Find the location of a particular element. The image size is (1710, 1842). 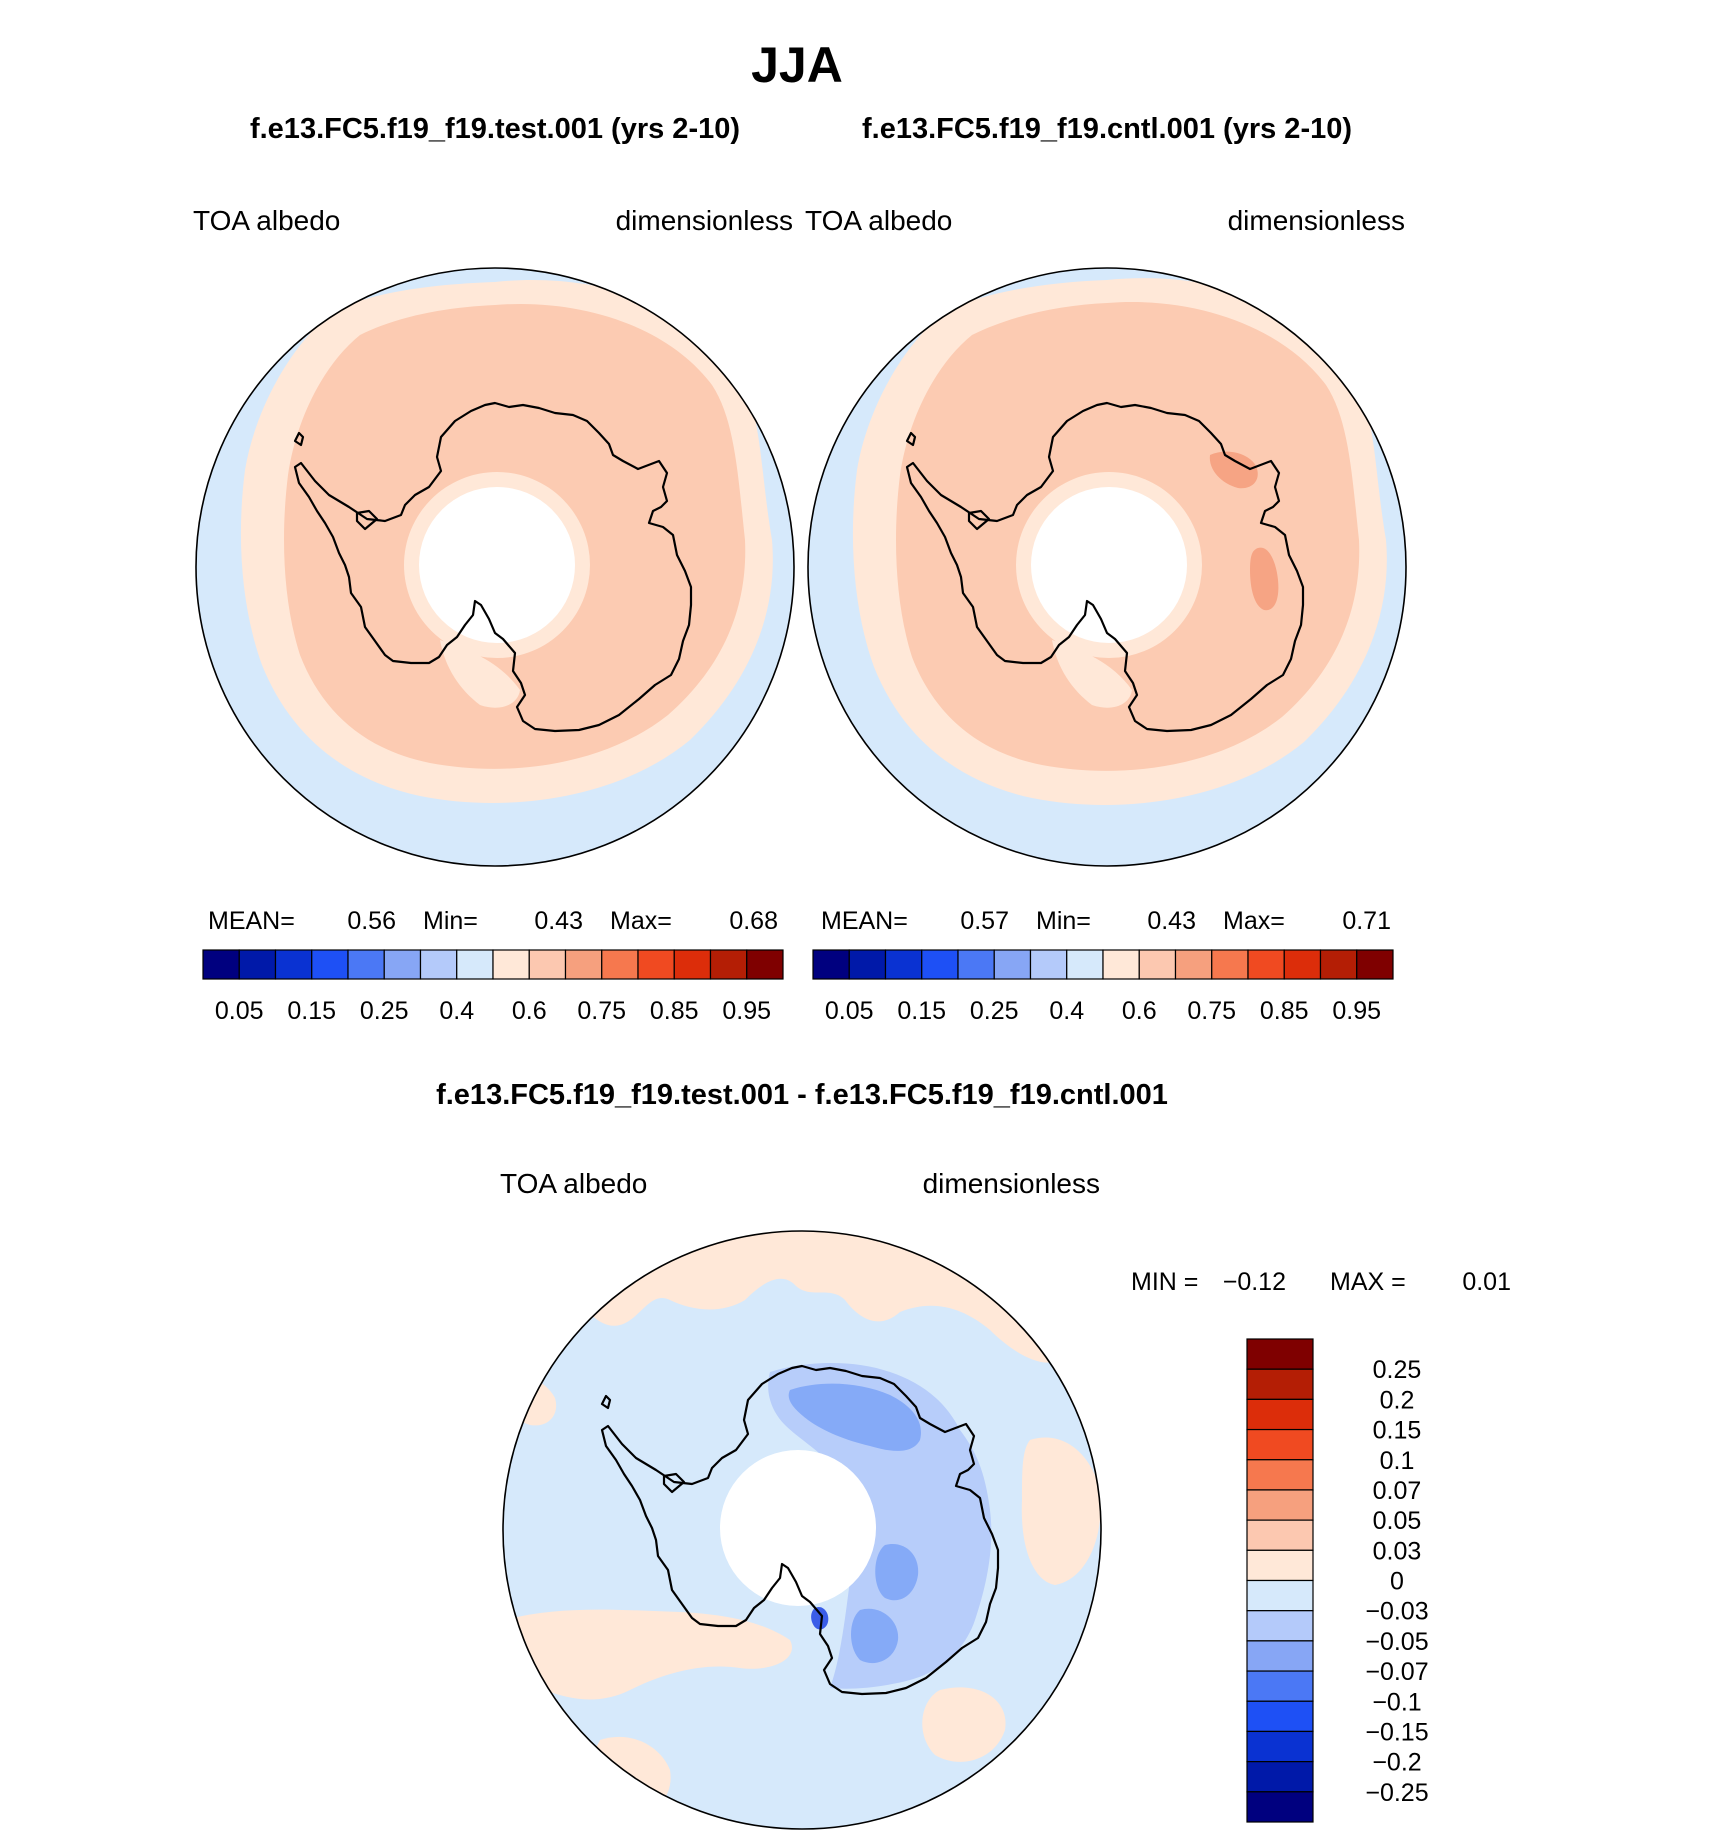

colorbar-cntl-tick-label: 0.15 is located at coordinates (921, 1011).